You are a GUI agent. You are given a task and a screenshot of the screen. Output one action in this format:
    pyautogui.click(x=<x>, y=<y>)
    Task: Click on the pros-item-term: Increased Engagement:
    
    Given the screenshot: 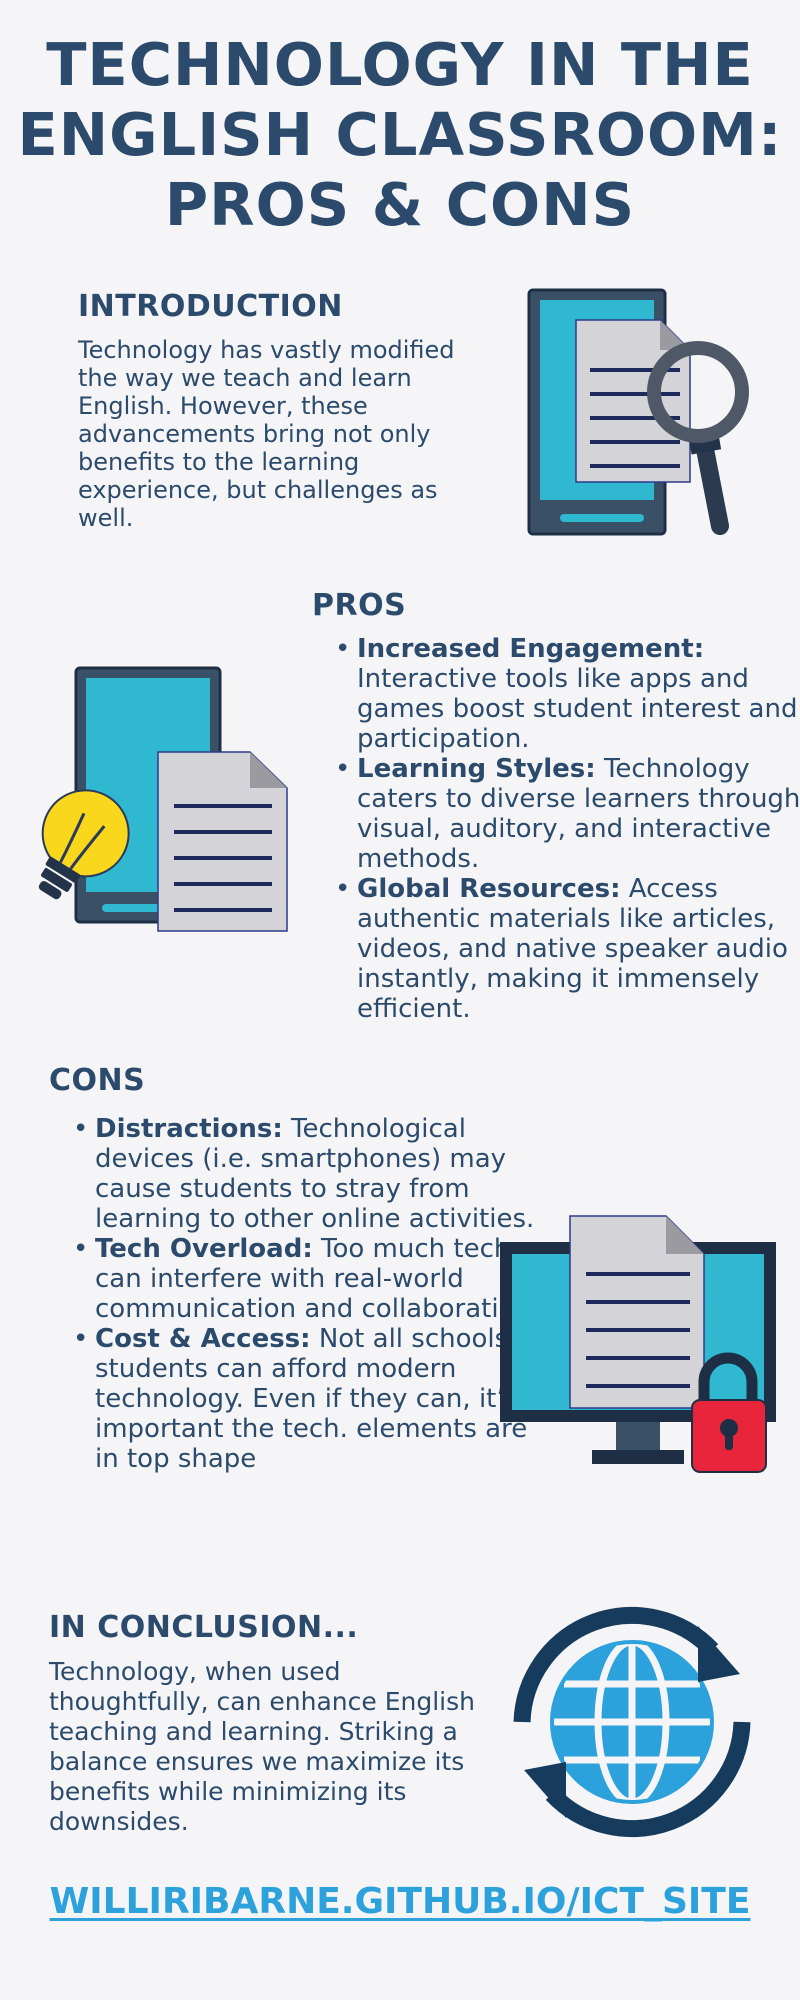 What is the action you would take?
    pyautogui.click(x=531, y=649)
    